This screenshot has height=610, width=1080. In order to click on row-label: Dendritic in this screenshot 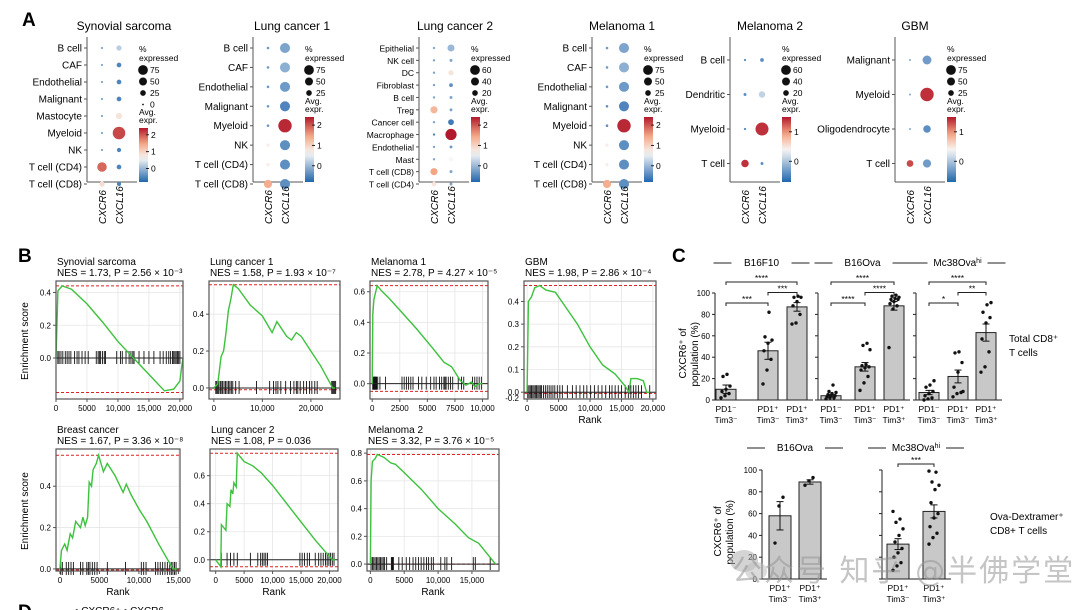, I will do `click(705, 95)`.